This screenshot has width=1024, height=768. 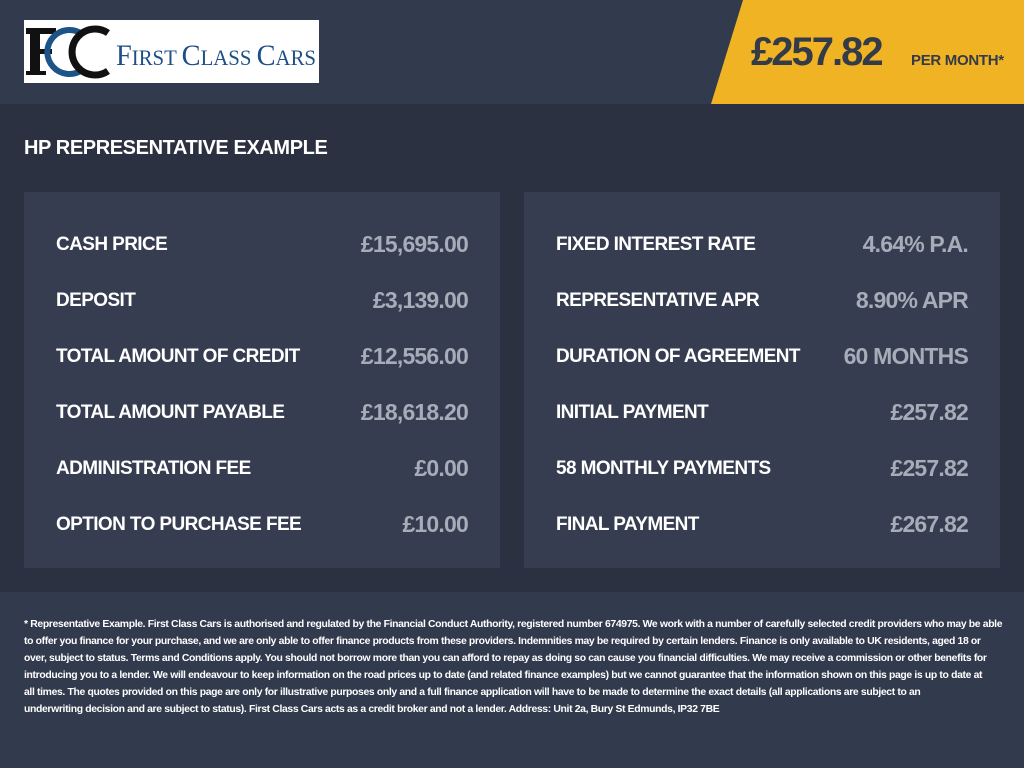 I want to click on interest-rate-row: FIXED INTEREST RATE 4.64% P.A., so click(x=762, y=244).